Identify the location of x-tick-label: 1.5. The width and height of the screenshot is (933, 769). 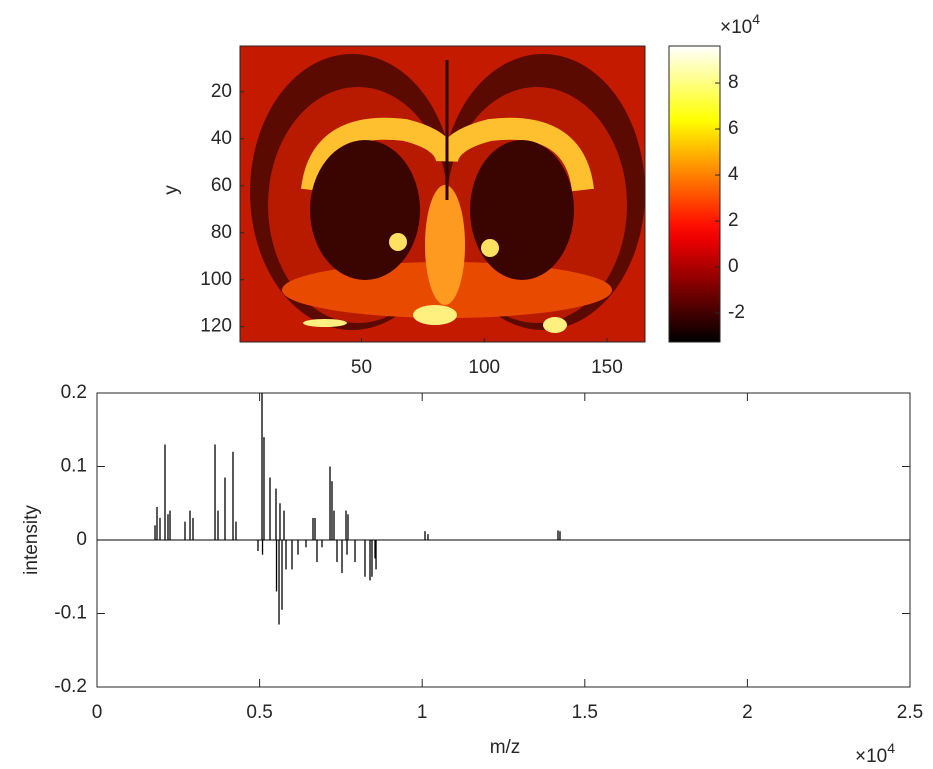
(585, 712).